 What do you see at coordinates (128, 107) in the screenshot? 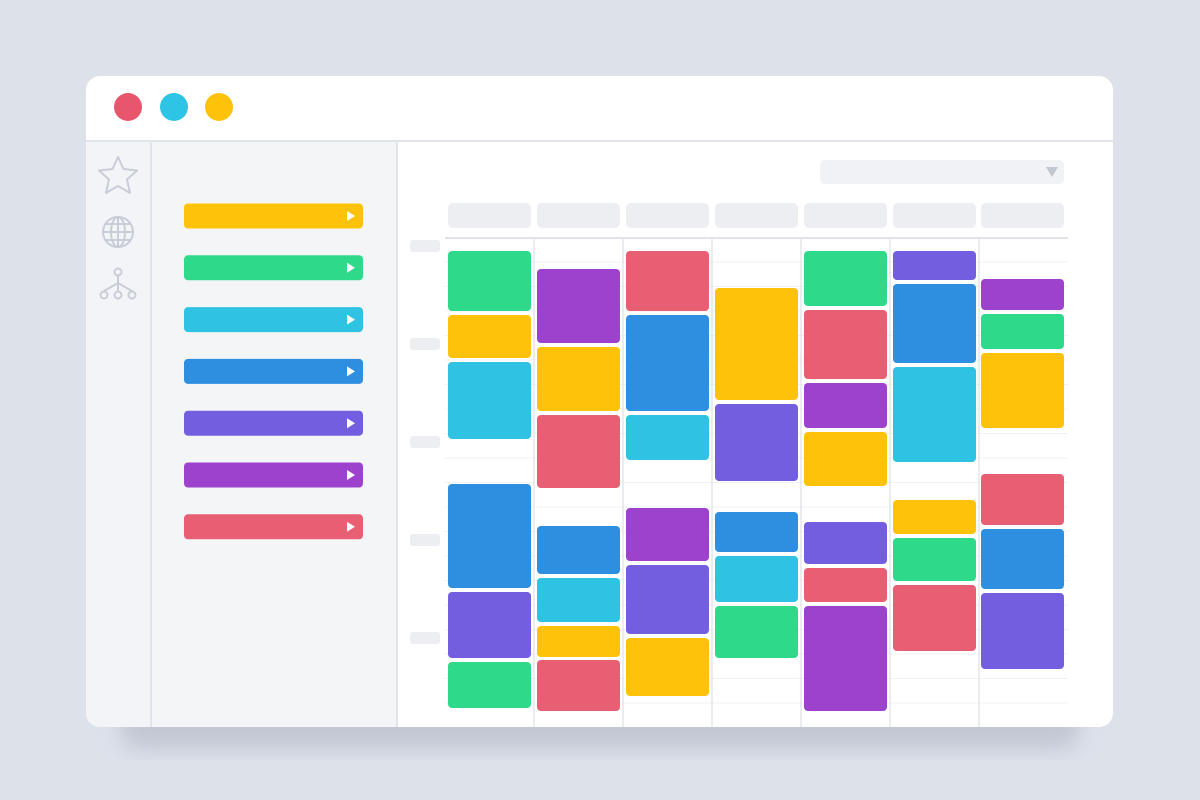
I see `close-button` at bounding box center [128, 107].